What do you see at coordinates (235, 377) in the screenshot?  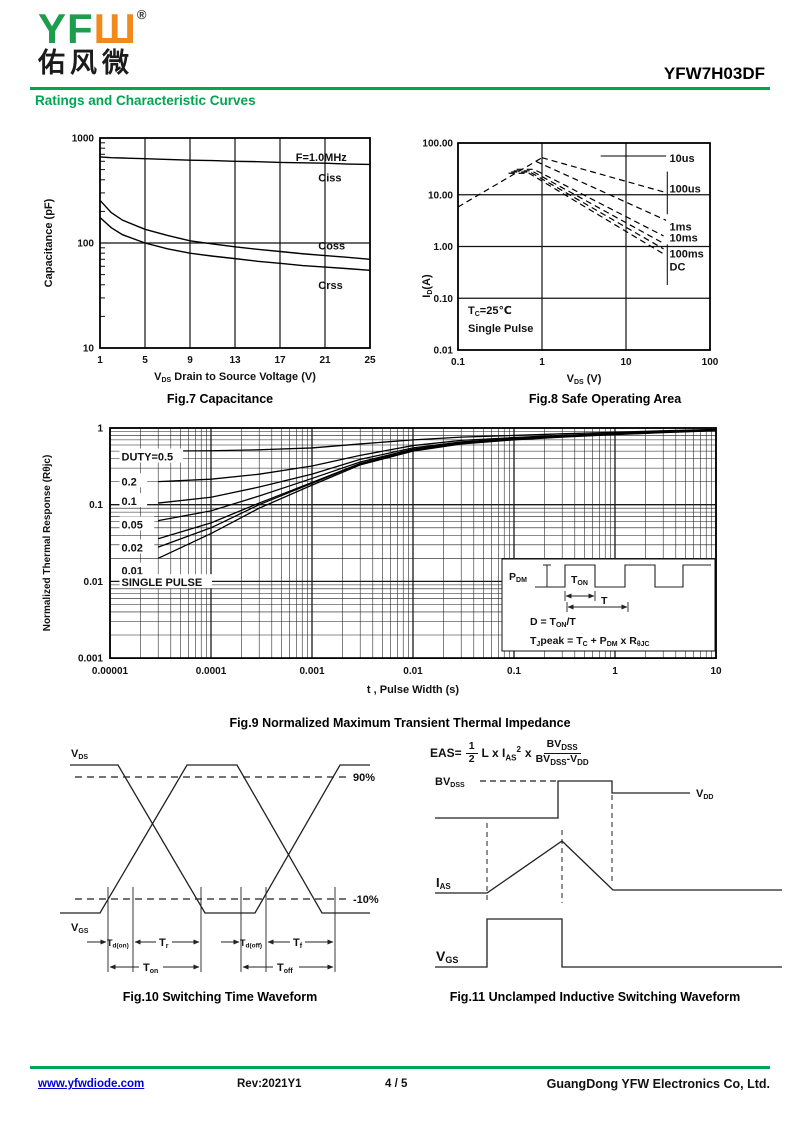 I see `fig7-x-axis-label: VDS Drain to Source Voltage (V)` at bounding box center [235, 377].